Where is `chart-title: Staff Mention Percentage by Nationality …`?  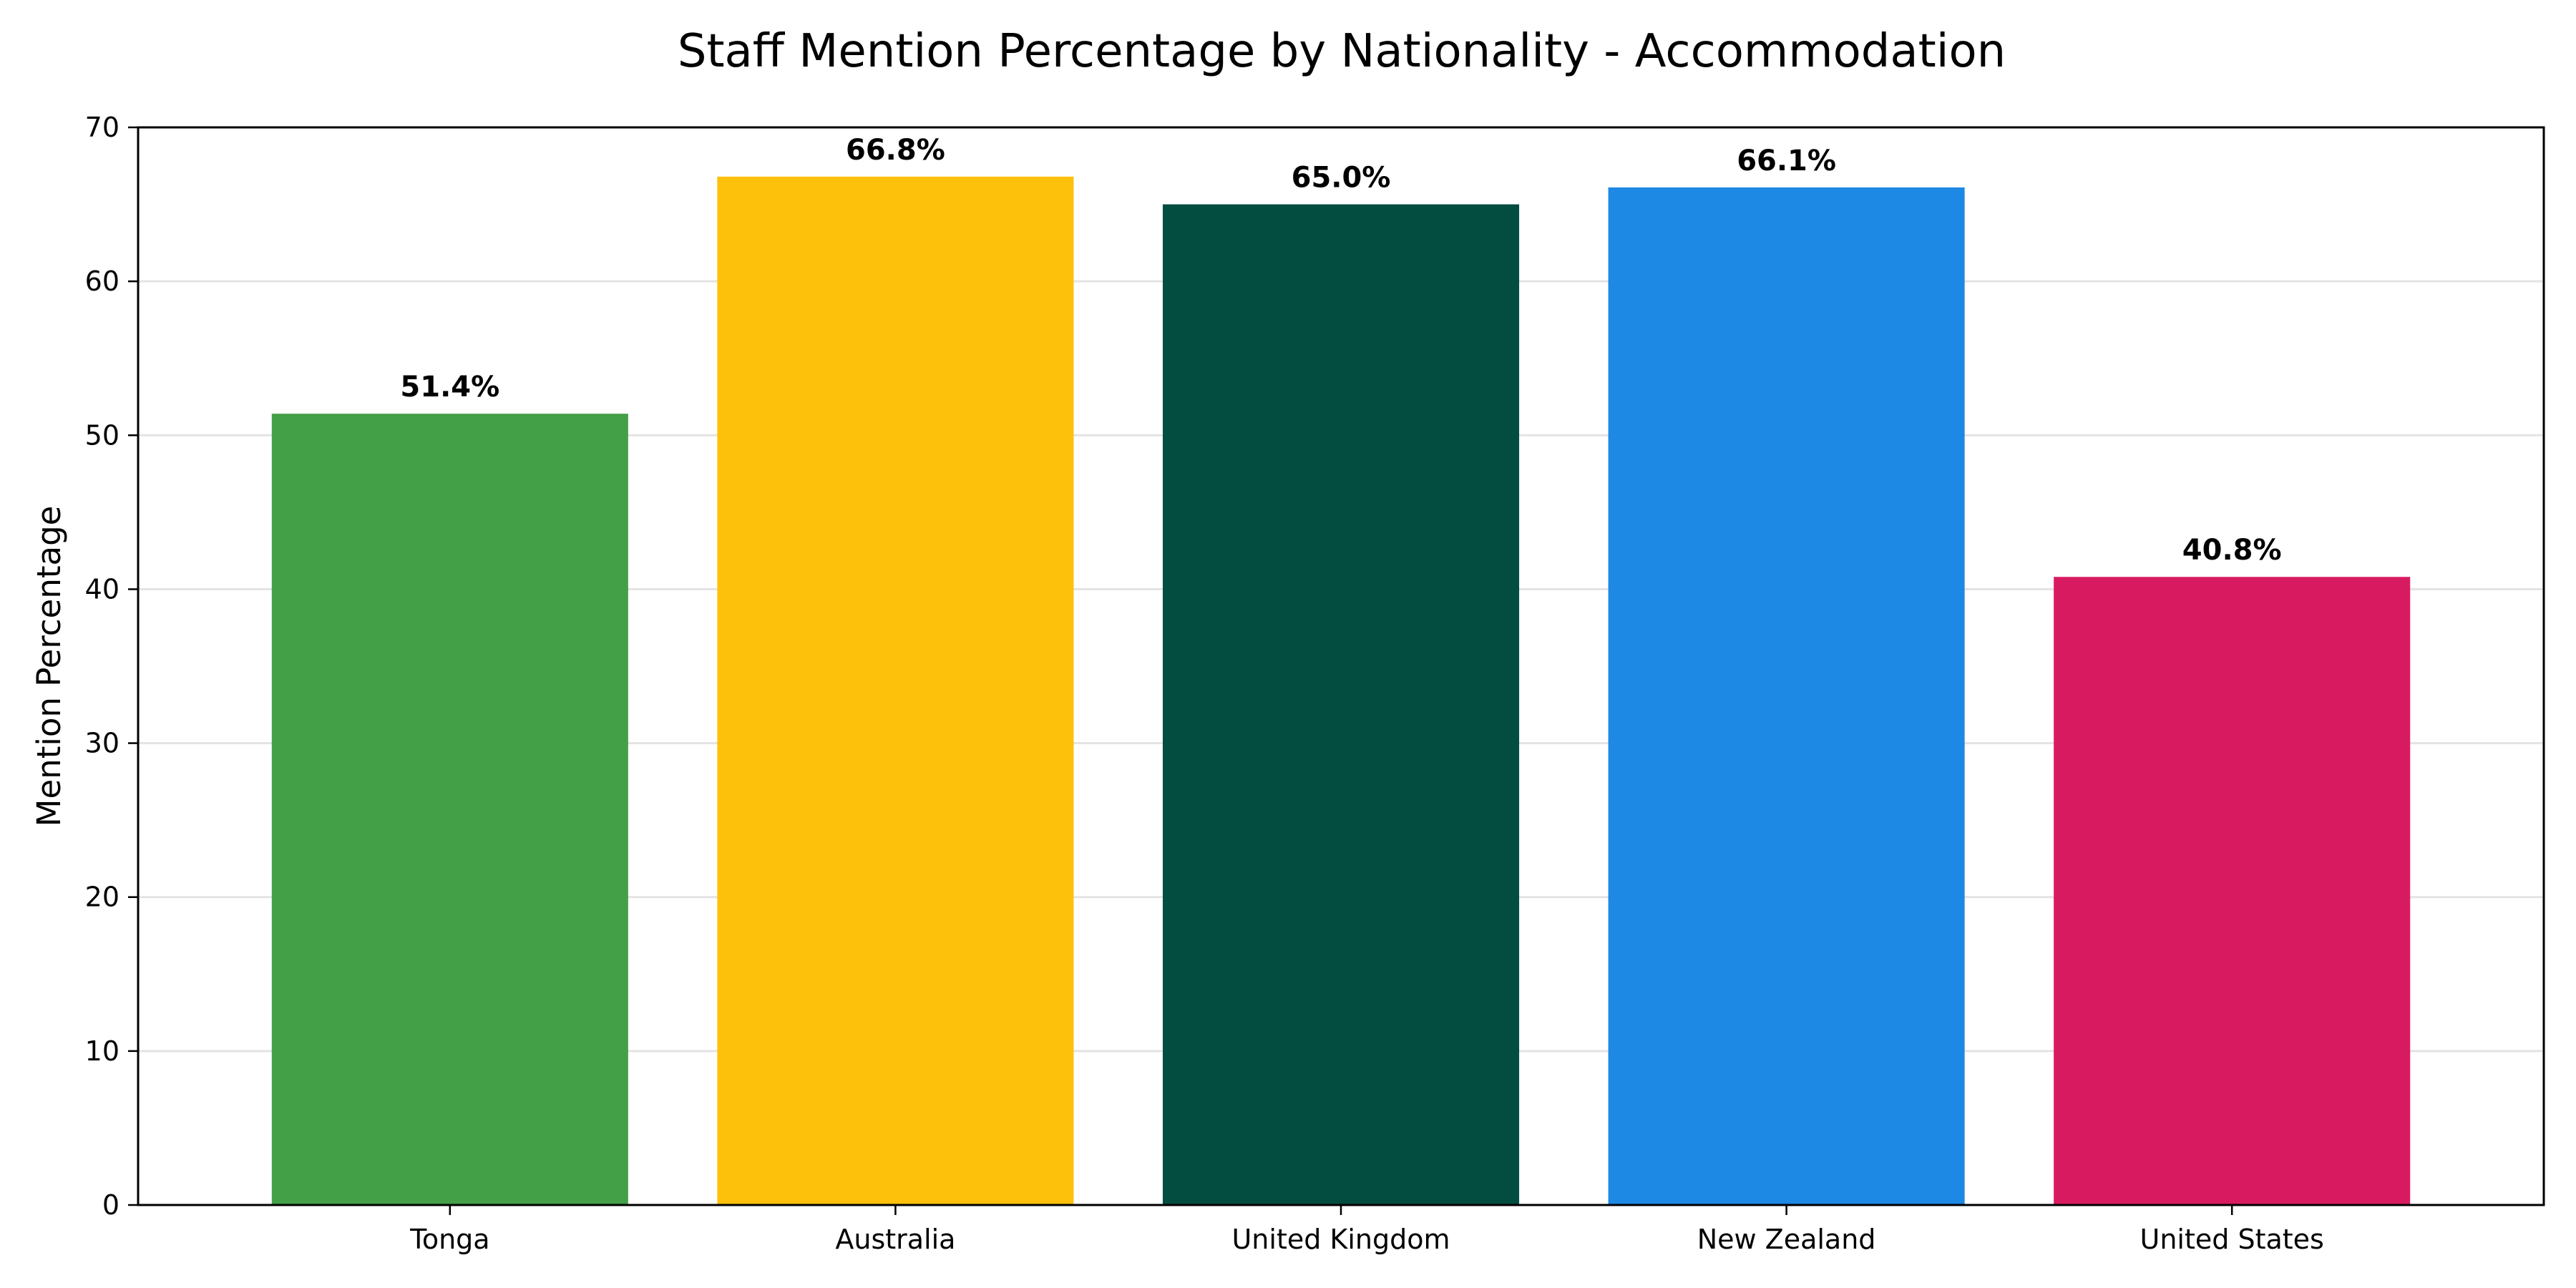 chart-title: Staff Mention Percentage by Nationality … is located at coordinates (1342, 51).